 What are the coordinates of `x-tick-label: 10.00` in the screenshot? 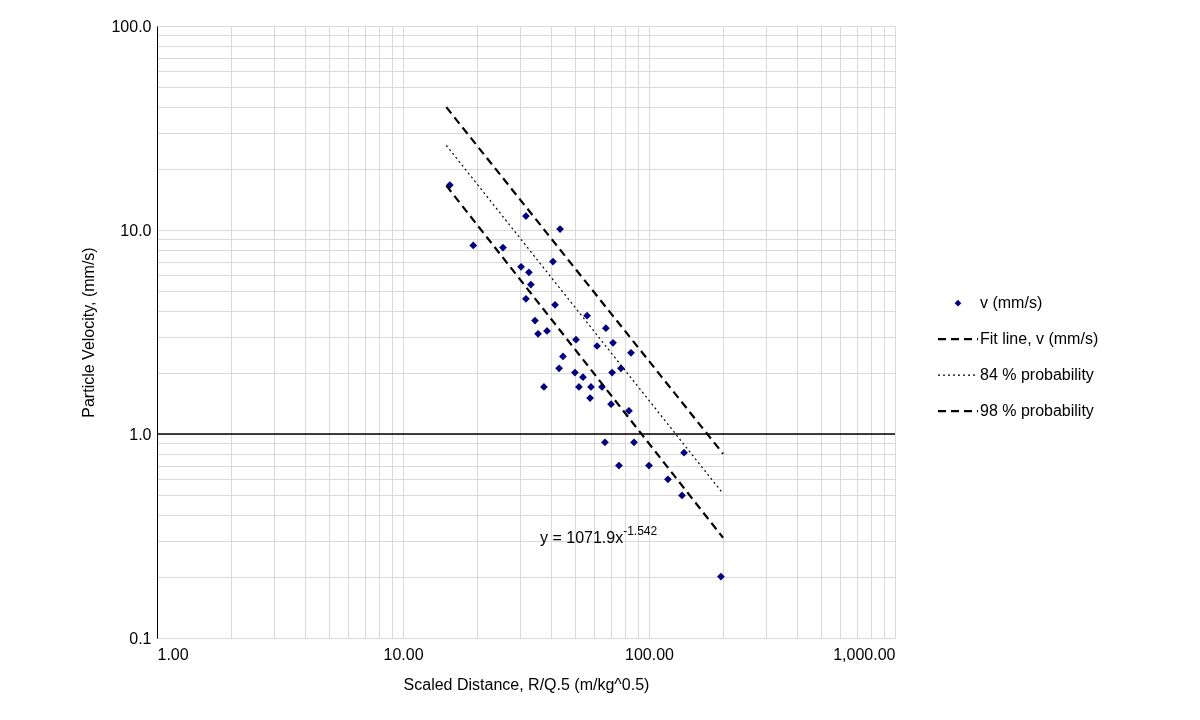 It's located at (403, 654).